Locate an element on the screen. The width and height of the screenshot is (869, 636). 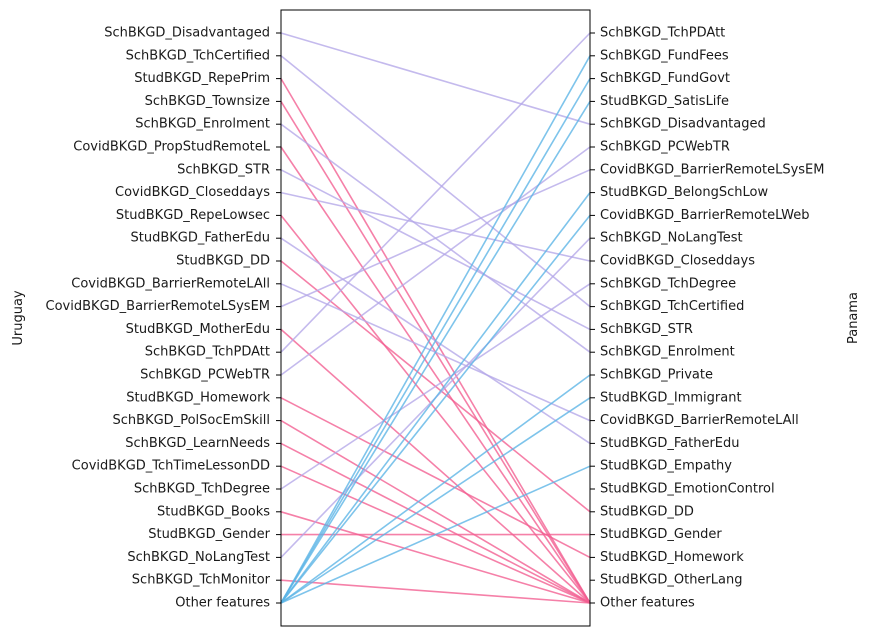
right-tick-label: StudBKGD_DD is located at coordinates (647, 511).